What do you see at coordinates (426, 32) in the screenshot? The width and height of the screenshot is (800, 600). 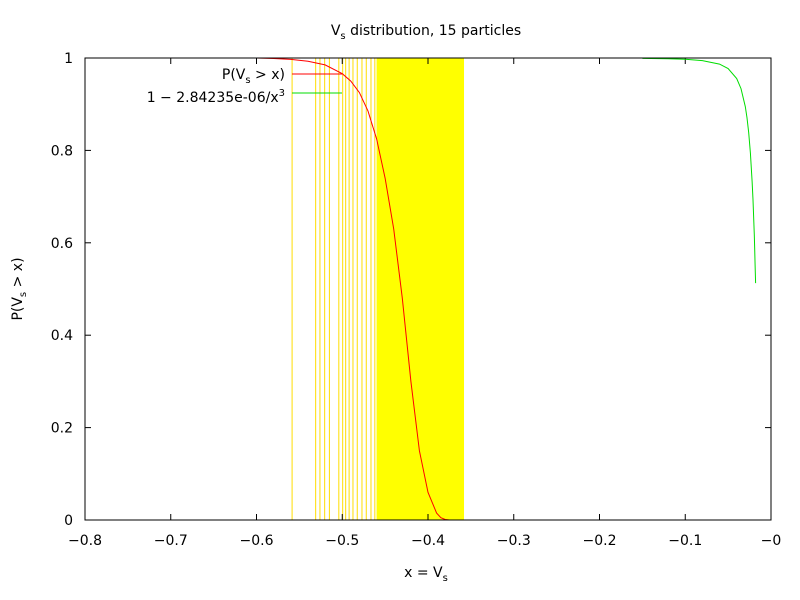 I see `chart-title: Vs distribution, 15 particles` at bounding box center [426, 32].